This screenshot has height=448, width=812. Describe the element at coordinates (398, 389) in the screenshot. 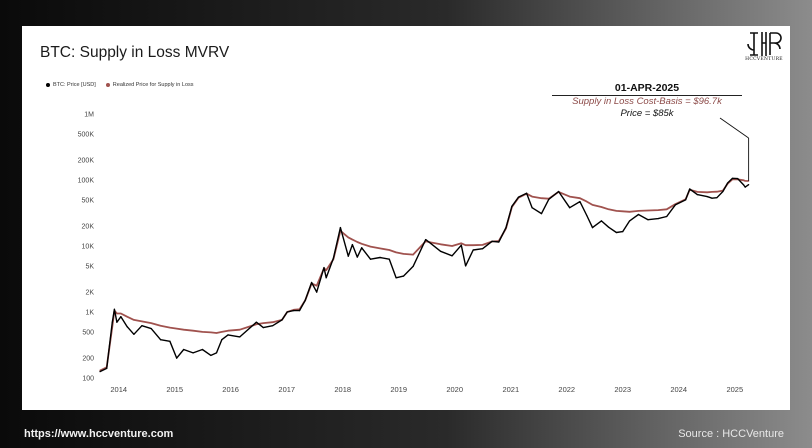

I see `x-tick-label: 2019` at that location.